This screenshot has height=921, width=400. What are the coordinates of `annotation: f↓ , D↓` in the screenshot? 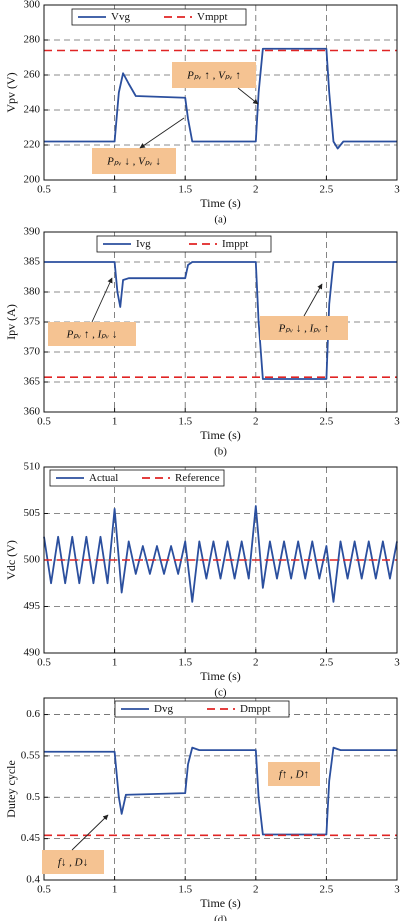 It's located at (73, 863).